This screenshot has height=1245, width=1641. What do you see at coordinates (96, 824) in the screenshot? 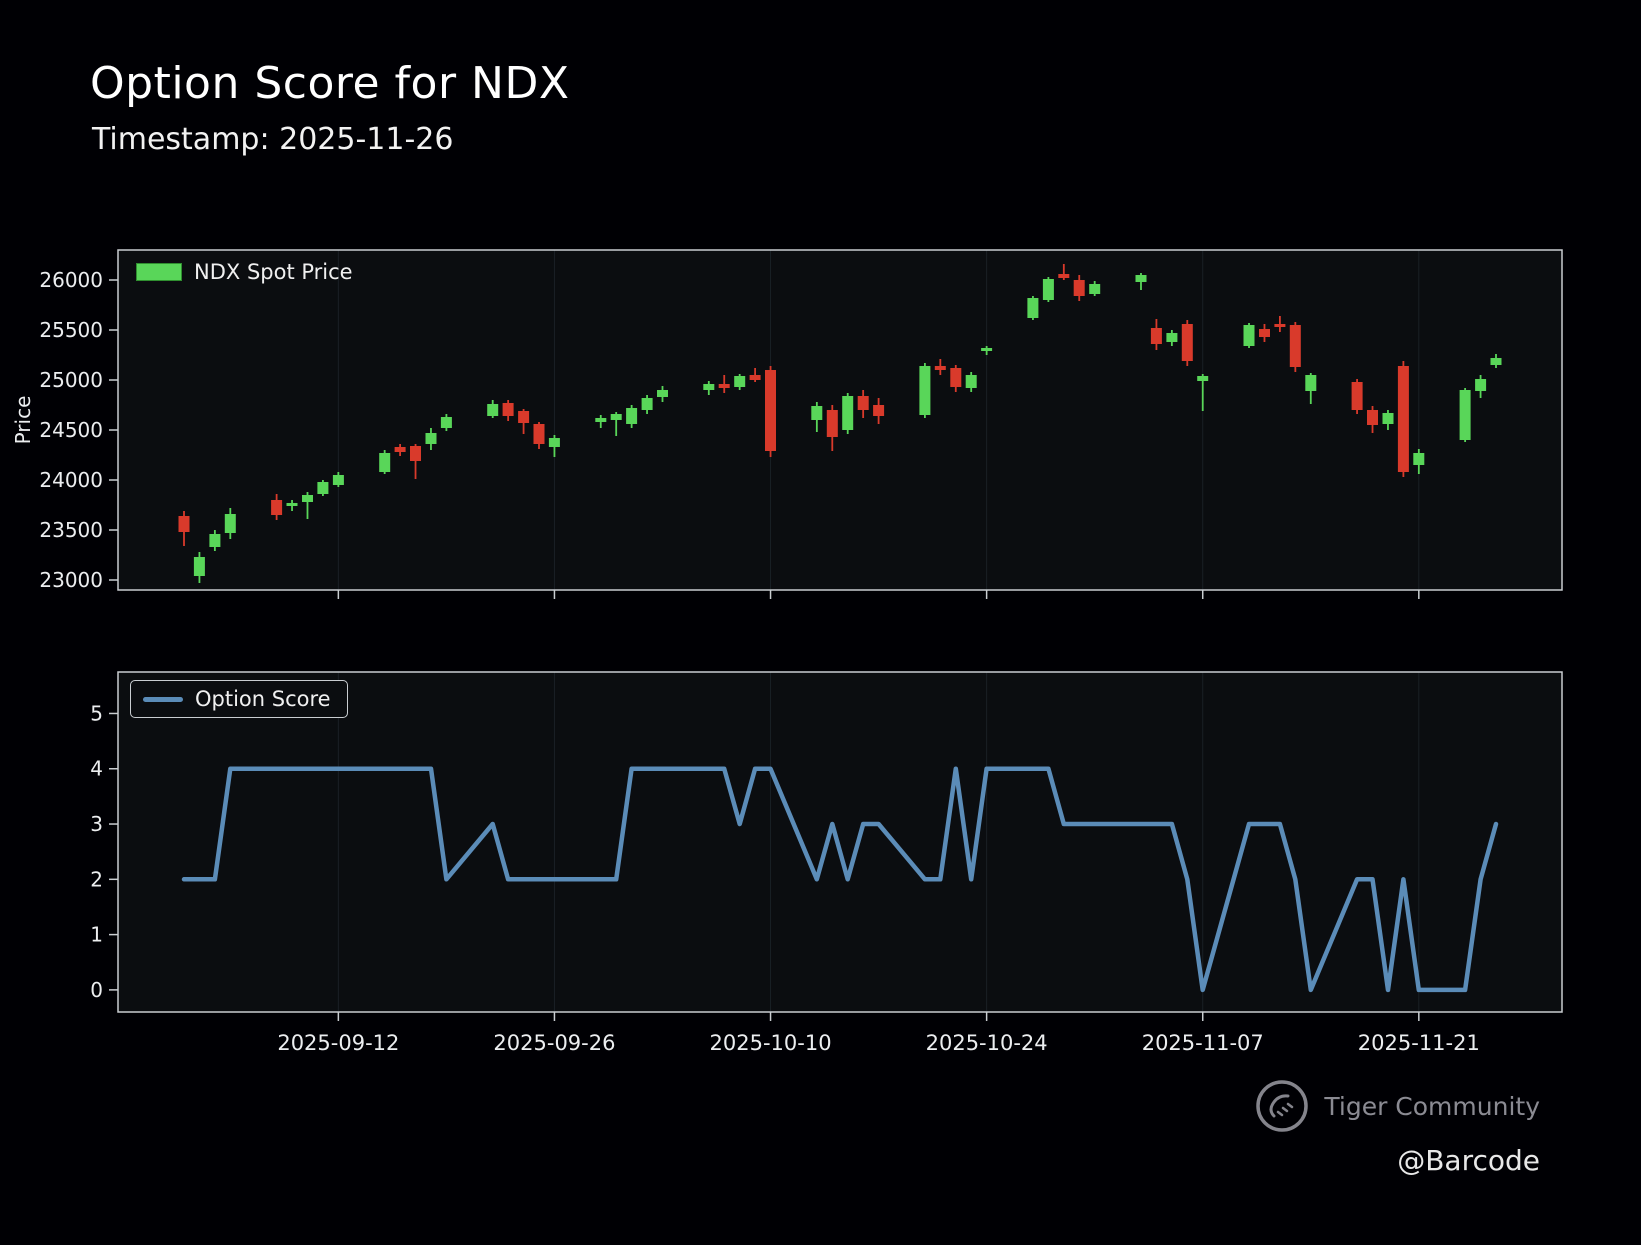
I see `svg-text: 3` at bounding box center [96, 824].